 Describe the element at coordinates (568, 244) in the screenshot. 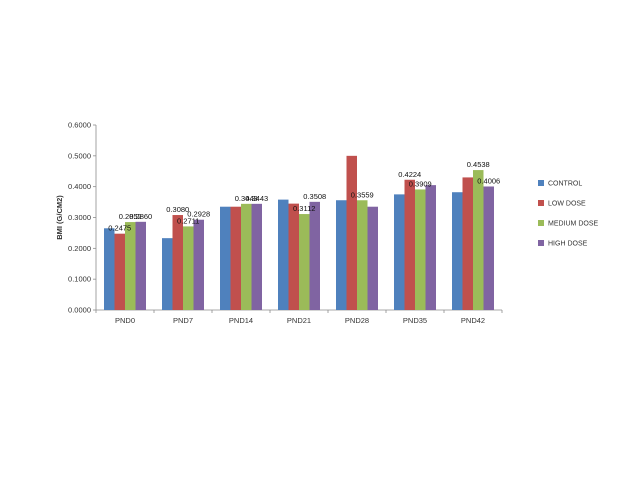

I see `legend-label: HIGH DOSE` at that location.